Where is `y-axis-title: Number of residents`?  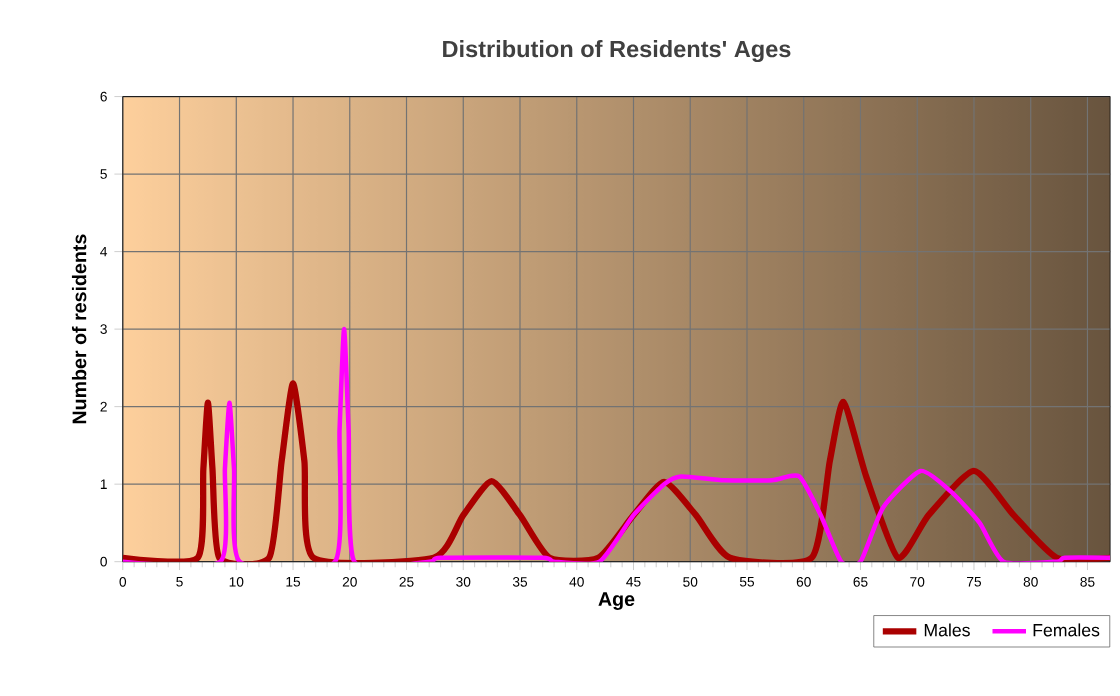 y-axis-title: Number of residents is located at coordinates (79, 329).